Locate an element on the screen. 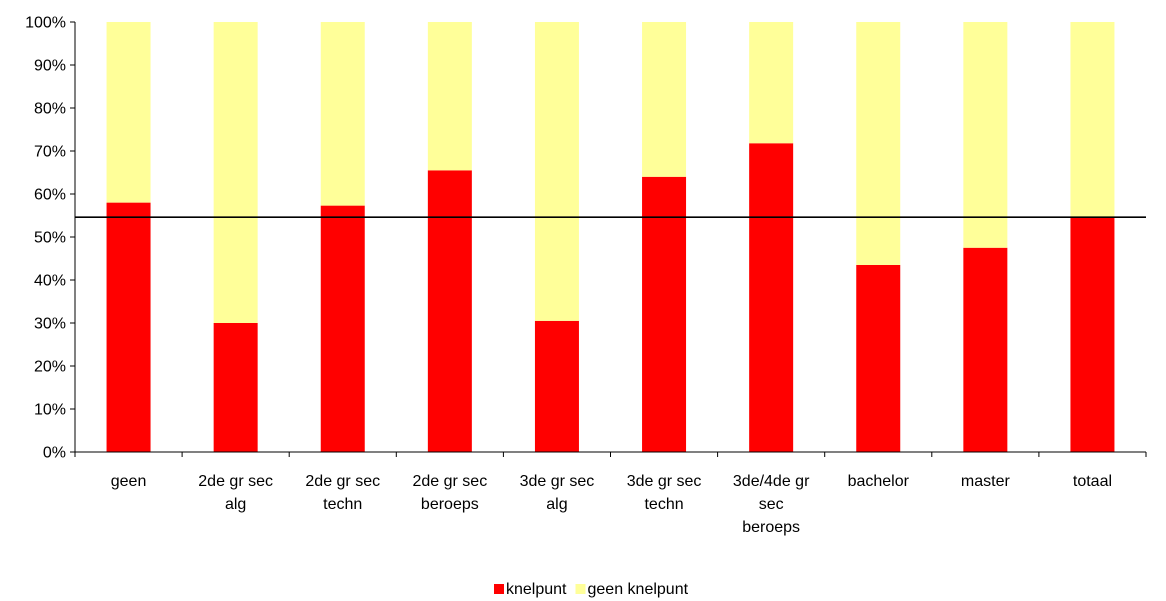 This screenshot has height=601, width=1166. y-tick-label-2: 20% is located at coordinates (50, 367).